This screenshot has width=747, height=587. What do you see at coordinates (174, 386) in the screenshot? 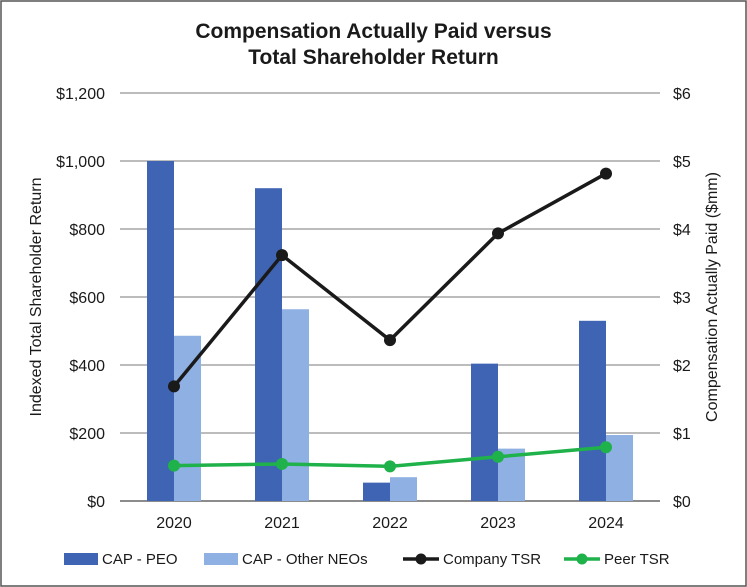
I see `point-company-tsr-2020` at bounding box center [174, 386].